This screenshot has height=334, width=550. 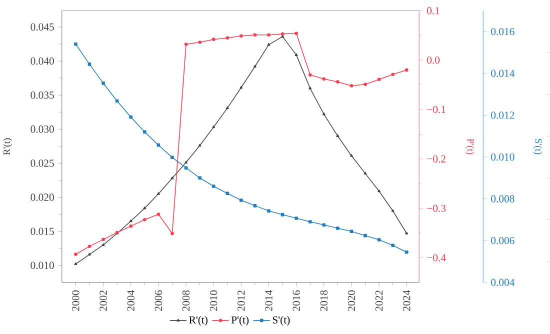 I want to click on x-tick-label: 2014, so click(x=268, y=300).